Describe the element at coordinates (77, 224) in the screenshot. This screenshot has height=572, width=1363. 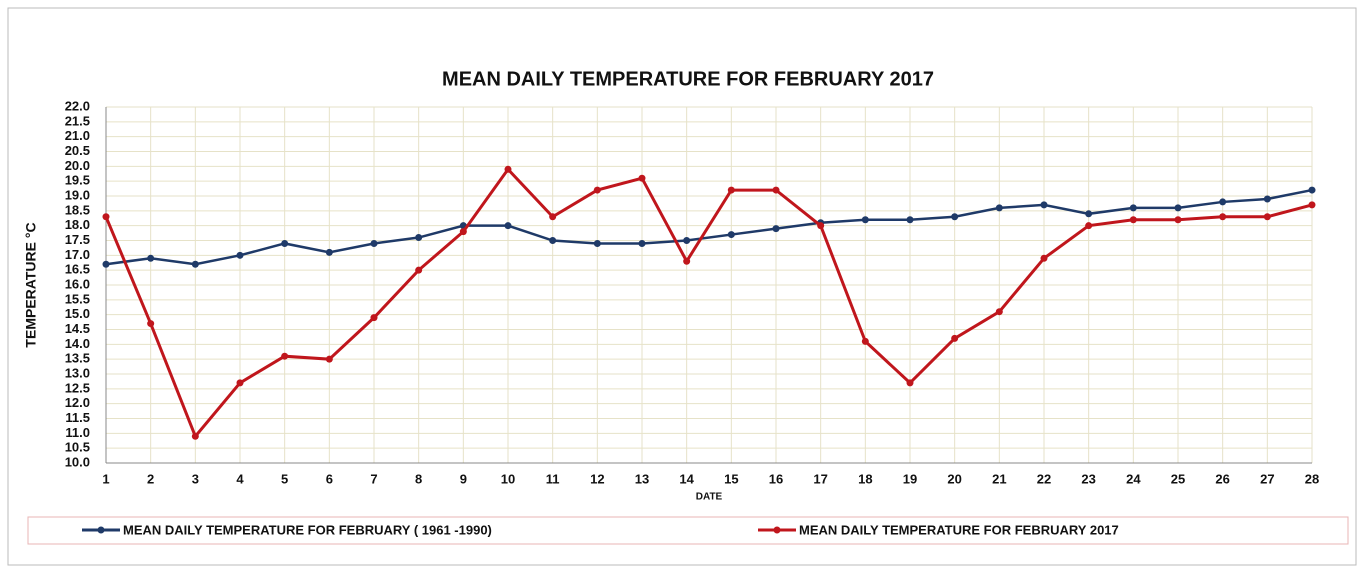
I see `y-tick-label: 18.0` at that location.